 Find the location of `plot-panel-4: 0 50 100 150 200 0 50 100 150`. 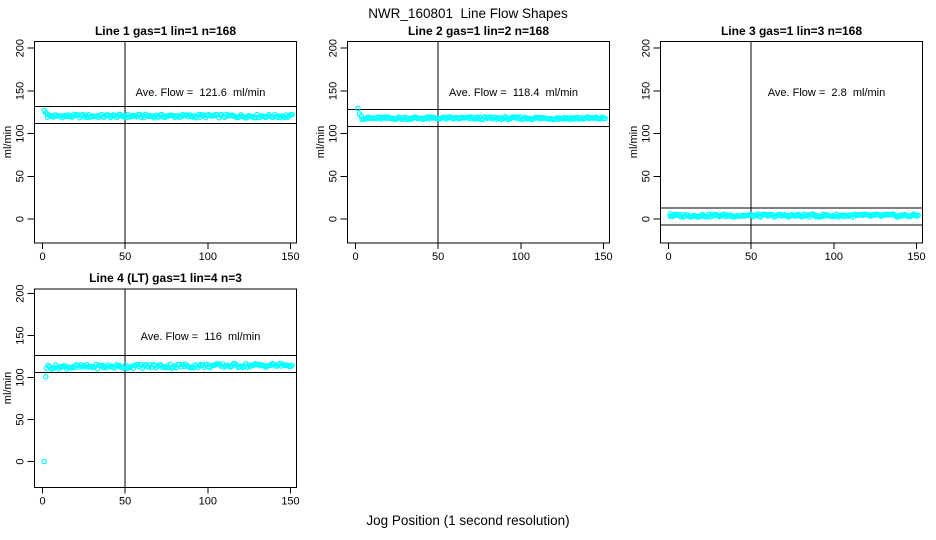

plot-panel-4: 0 50 100 150 200 0 50 100 150 is located at coordinates (156, 395).